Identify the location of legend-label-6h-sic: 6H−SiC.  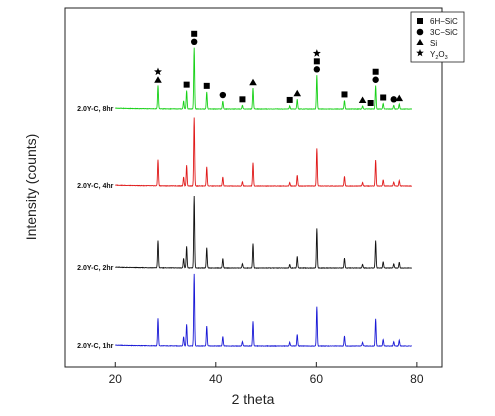
(444, 21).